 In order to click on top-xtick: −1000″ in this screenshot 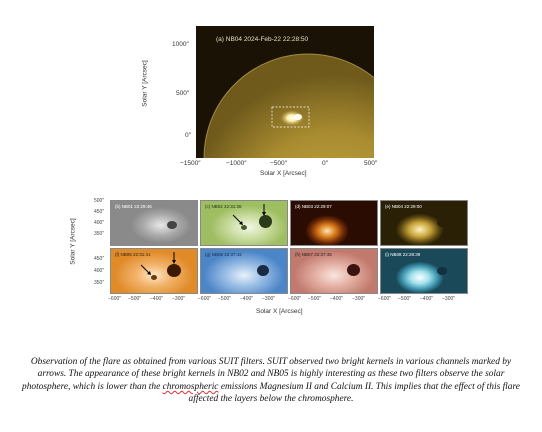, I will do `click(236, 163)`.